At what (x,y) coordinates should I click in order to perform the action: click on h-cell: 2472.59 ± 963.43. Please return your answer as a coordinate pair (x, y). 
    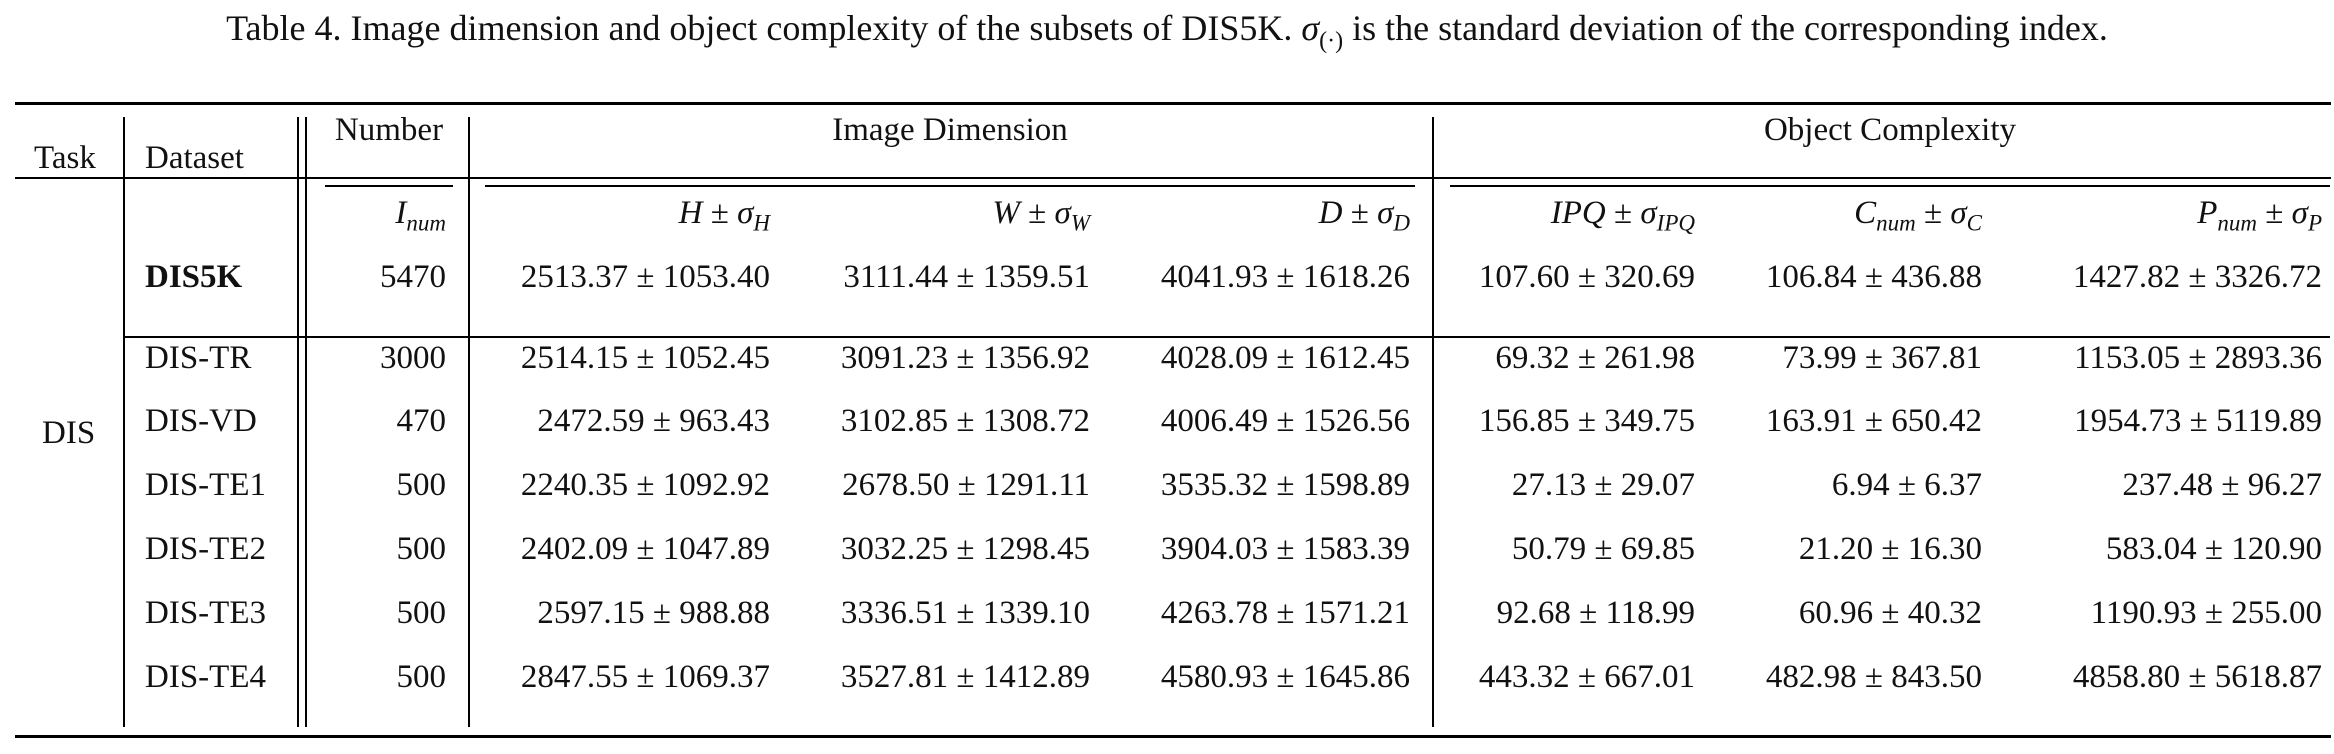
    Looking at the image, I should click on (653, 421).